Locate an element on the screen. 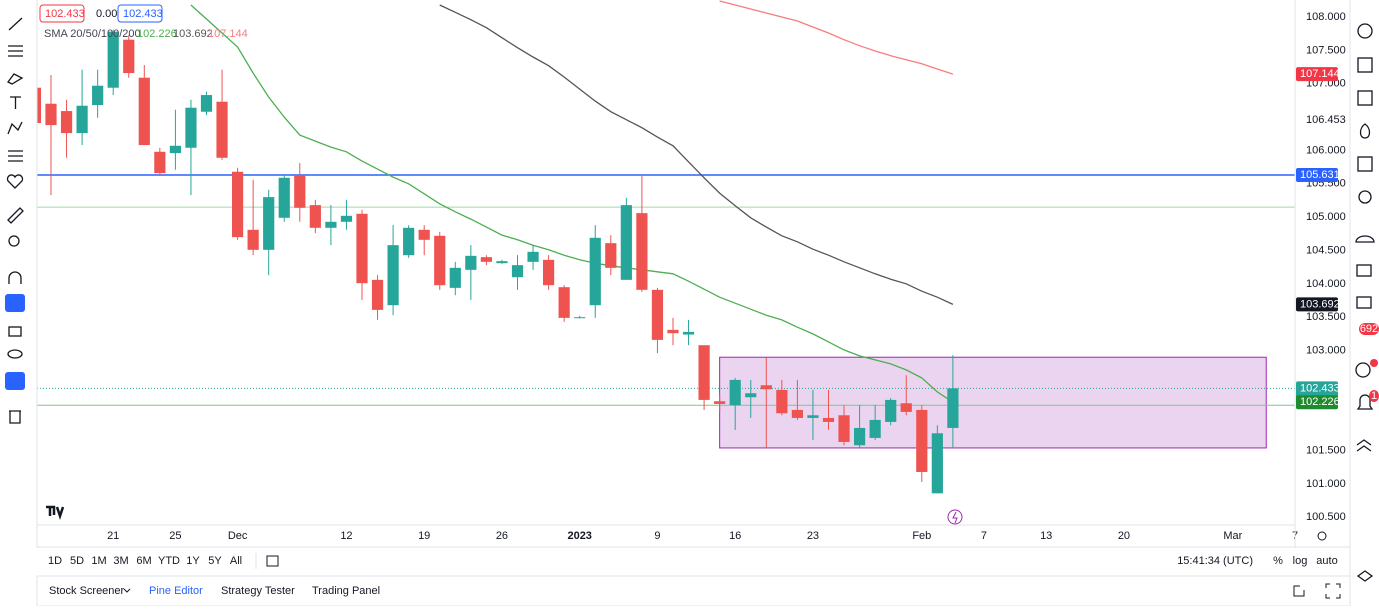 Image resolution: width=1379 pixels, height=611 pixels. panel-tab: Stock Screener is located at coordinates (87, 591).